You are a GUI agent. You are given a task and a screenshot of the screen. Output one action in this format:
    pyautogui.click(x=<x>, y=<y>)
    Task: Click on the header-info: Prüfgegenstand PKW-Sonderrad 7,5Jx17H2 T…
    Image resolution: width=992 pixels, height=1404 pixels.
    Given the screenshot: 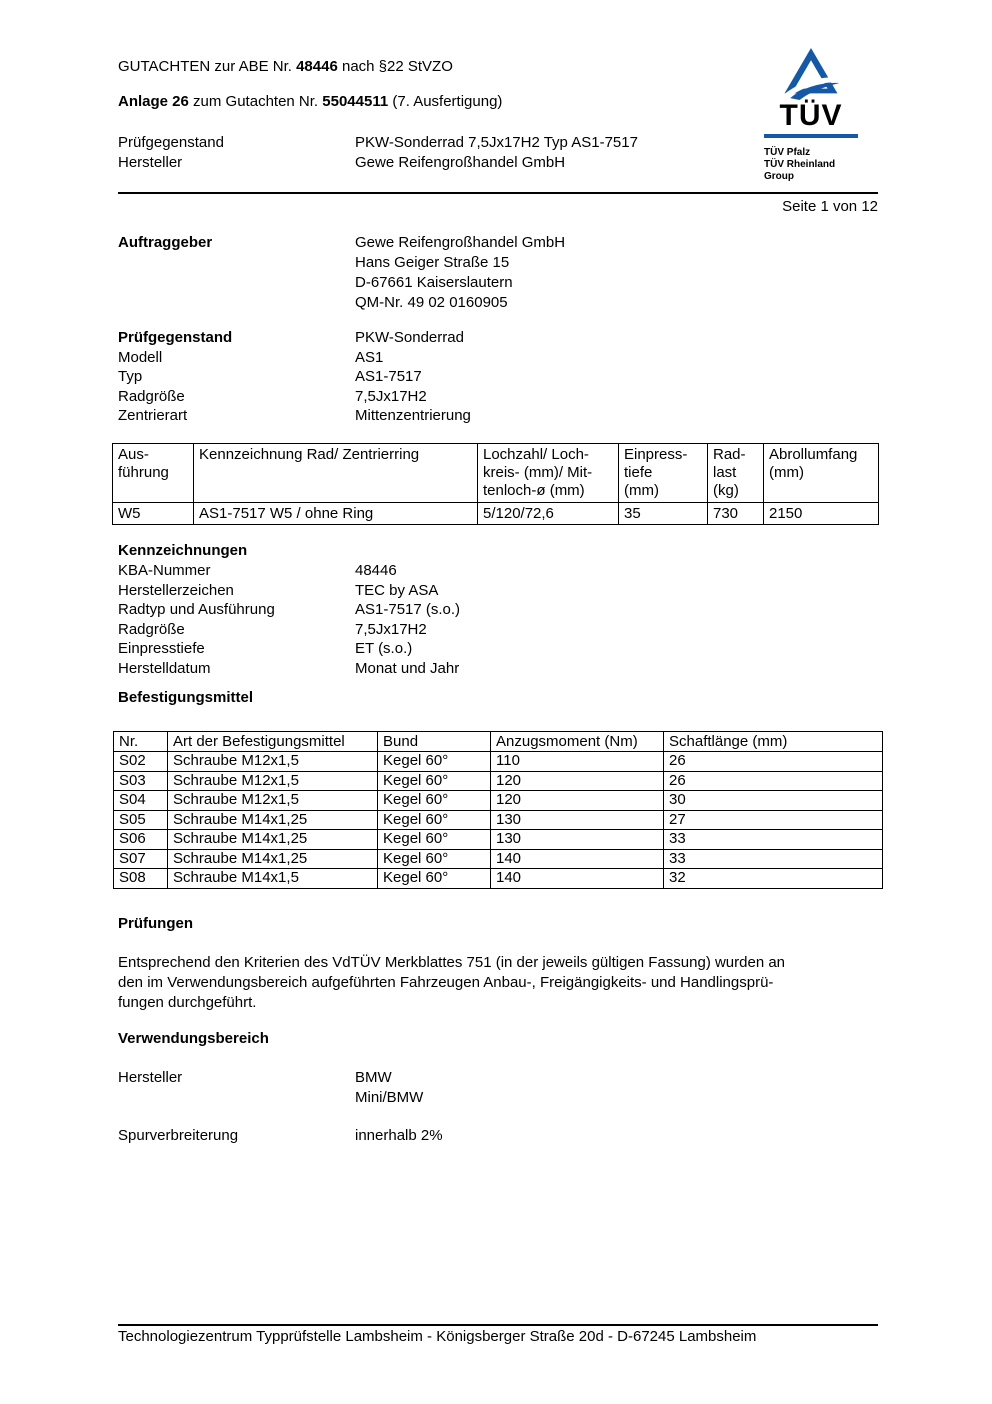 What is the action you would take?
    pyautogui.click(x=378, y=153)
    